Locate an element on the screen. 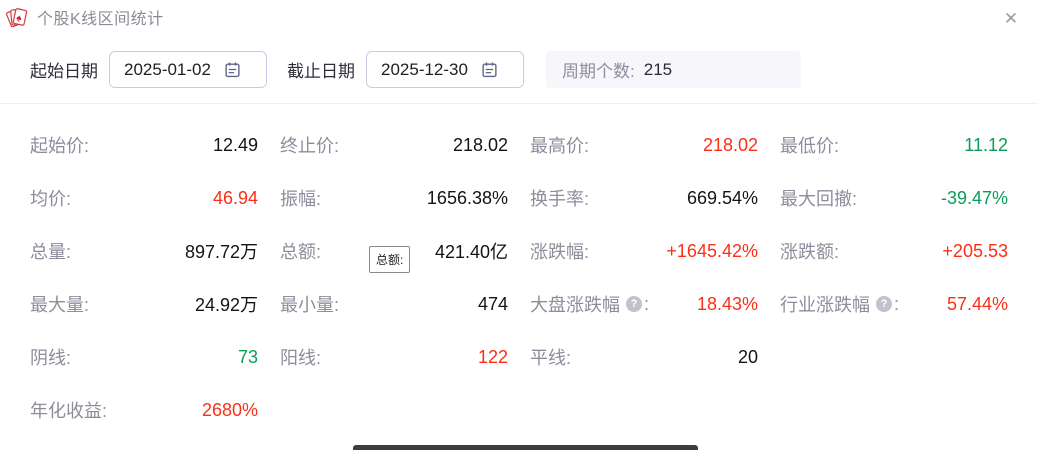 This screenshot has width=1038, height=450. stat-value: 218.02 is located at coordinates (480, 144).